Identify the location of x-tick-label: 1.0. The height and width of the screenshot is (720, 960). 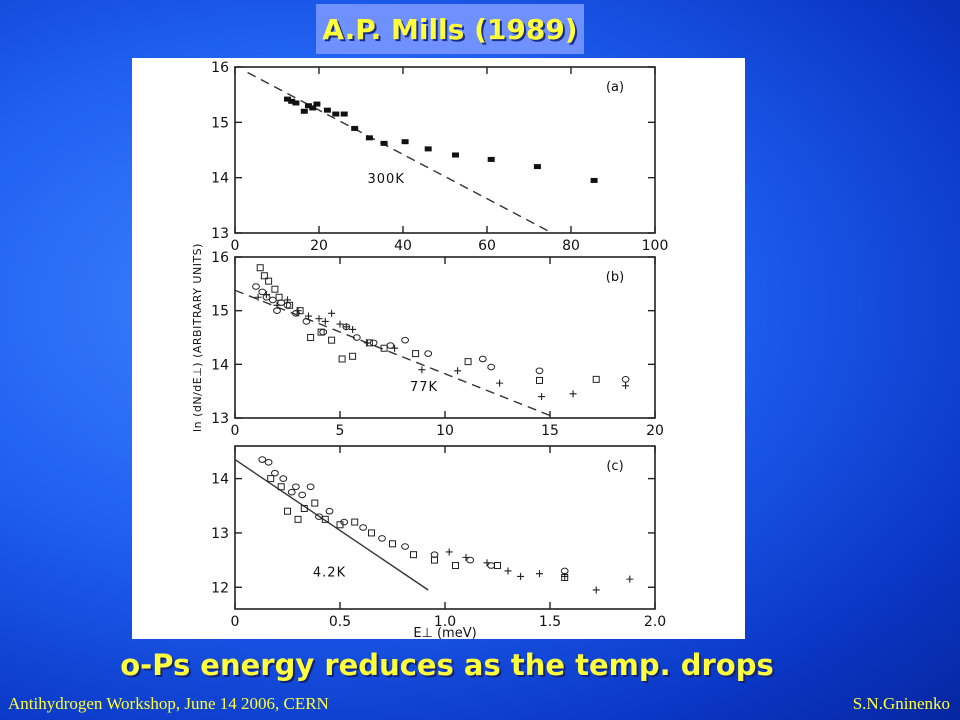
(445, 622).